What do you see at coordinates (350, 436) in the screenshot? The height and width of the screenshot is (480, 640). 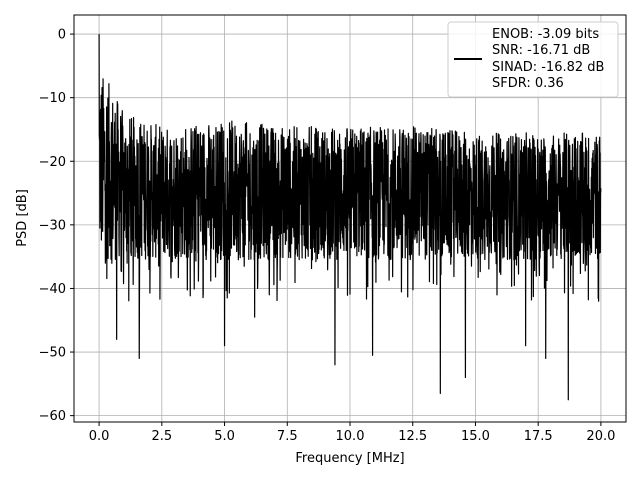 I see `x-tick-label: 10.0` at bounding box center [350, 436].